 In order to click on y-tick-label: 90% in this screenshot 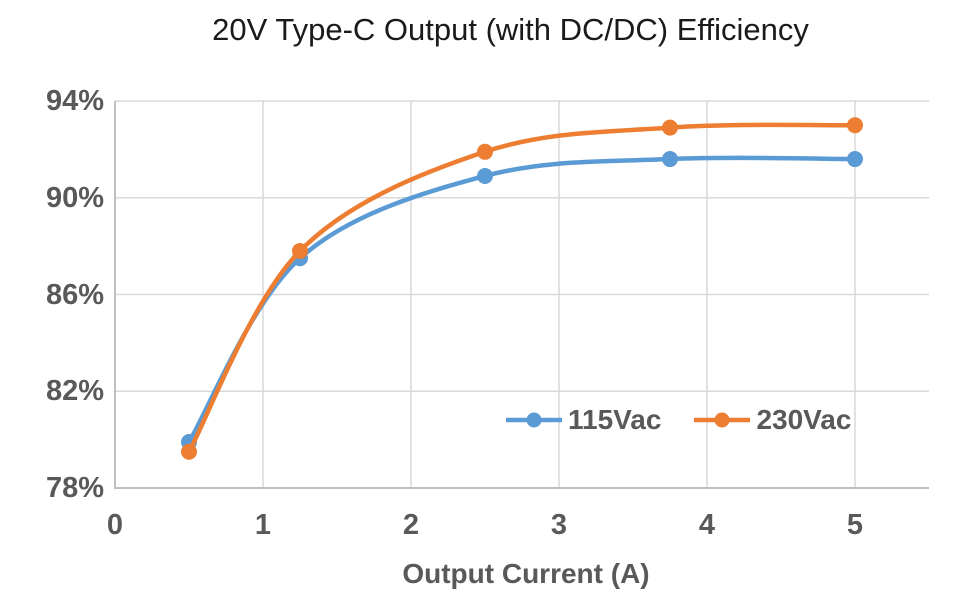, I will do `click(74, 197)`.